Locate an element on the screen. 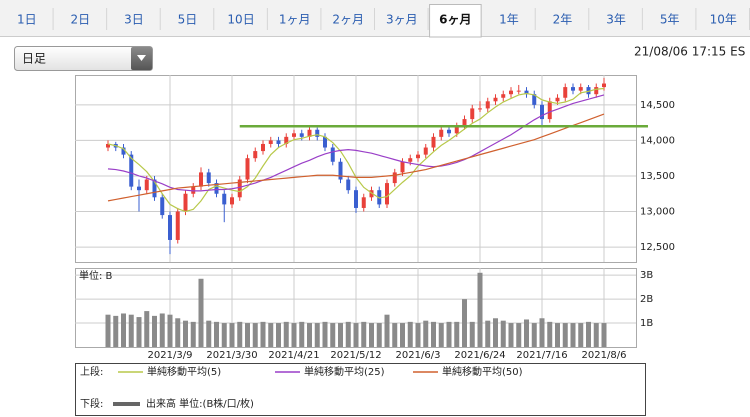  tab-label: 5年 is located at coordinates (670, 20).